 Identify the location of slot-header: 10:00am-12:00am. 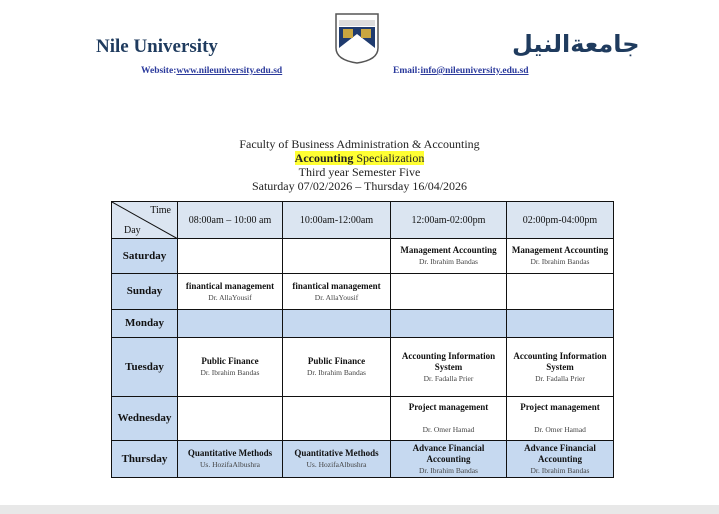
(336, 220).